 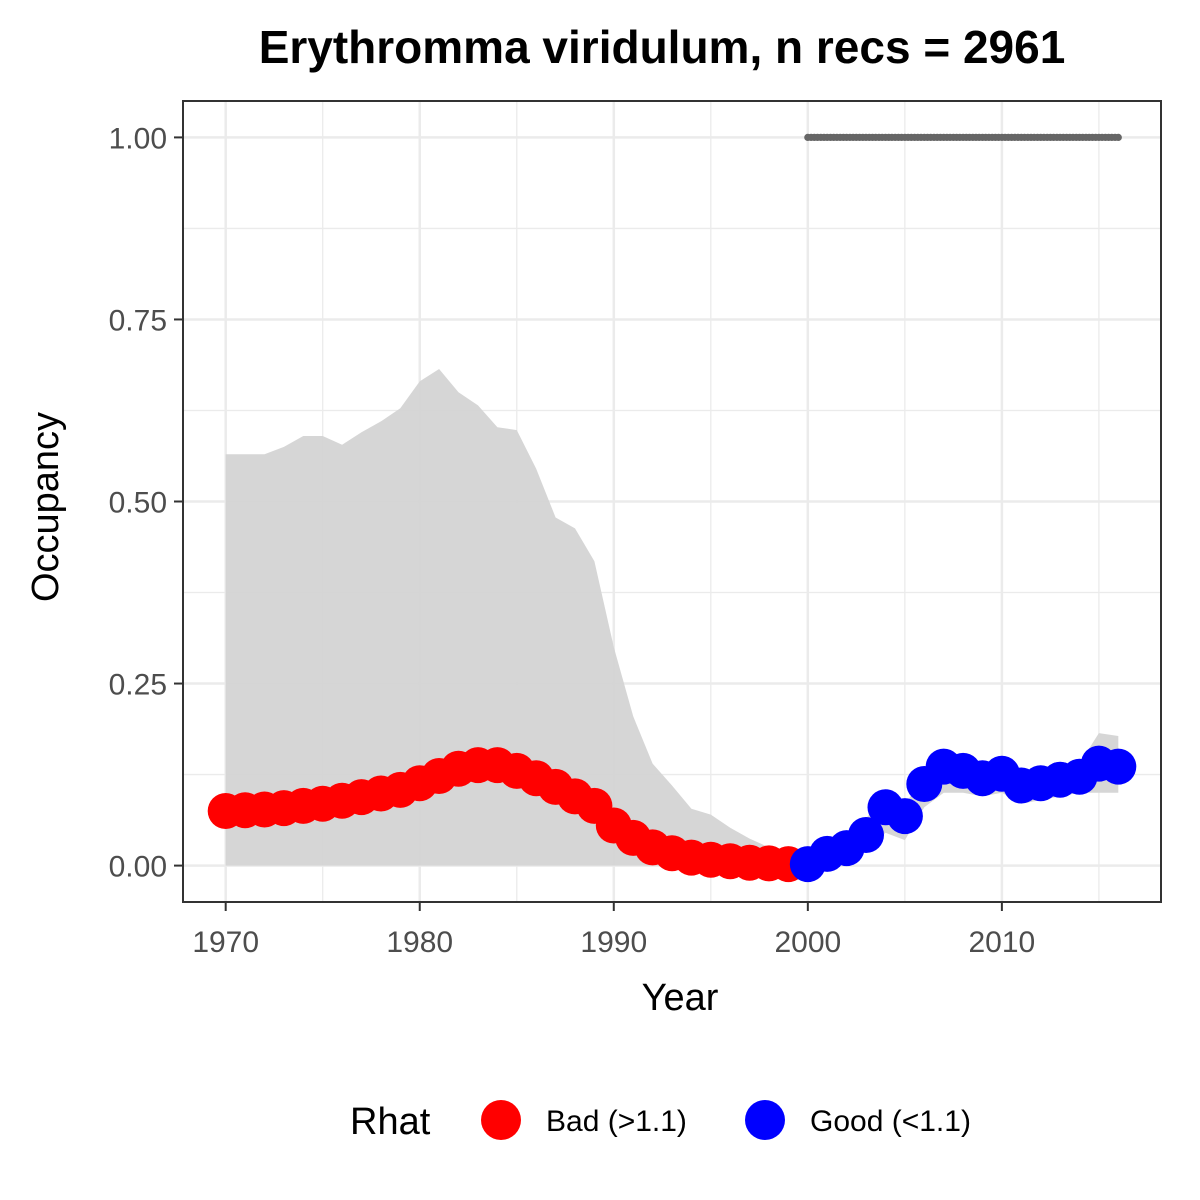 I want to click on y-axis-title: Occupancy, so click(x=46, y=507).